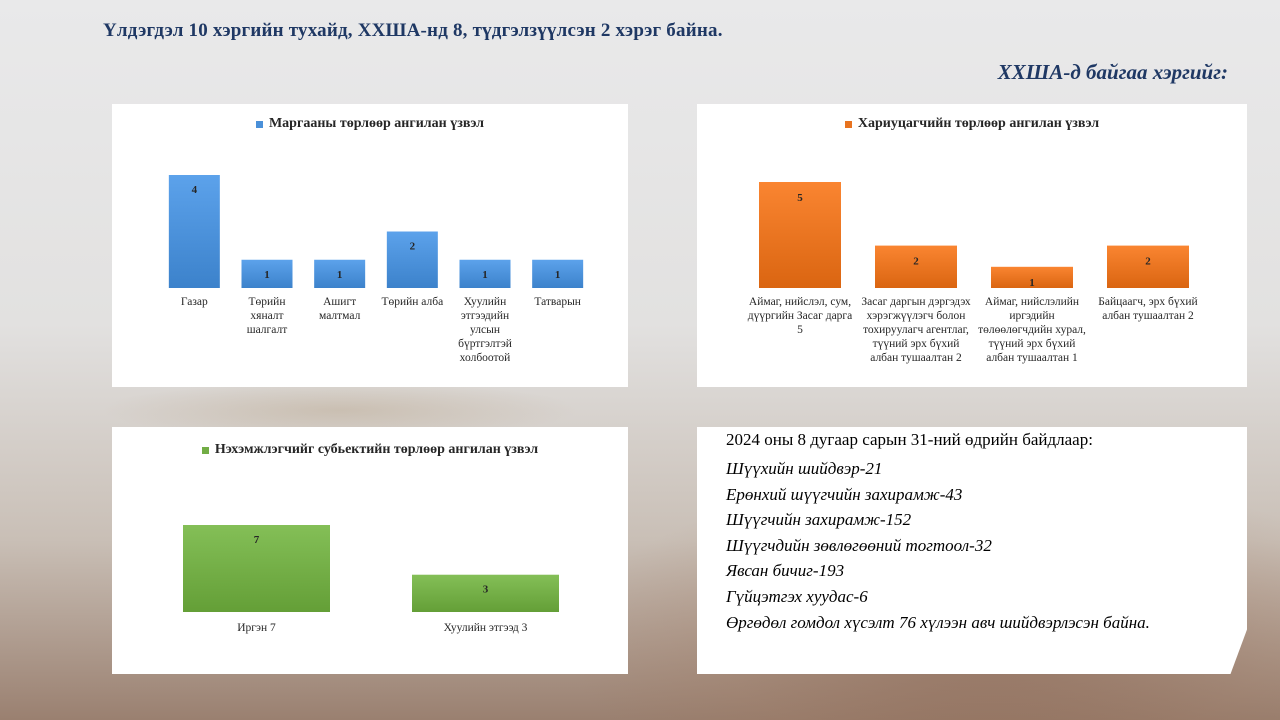 This screenshot has height=720, width=1280. I want to click on category-label-line: Иргэн 7, so click(256, 628).